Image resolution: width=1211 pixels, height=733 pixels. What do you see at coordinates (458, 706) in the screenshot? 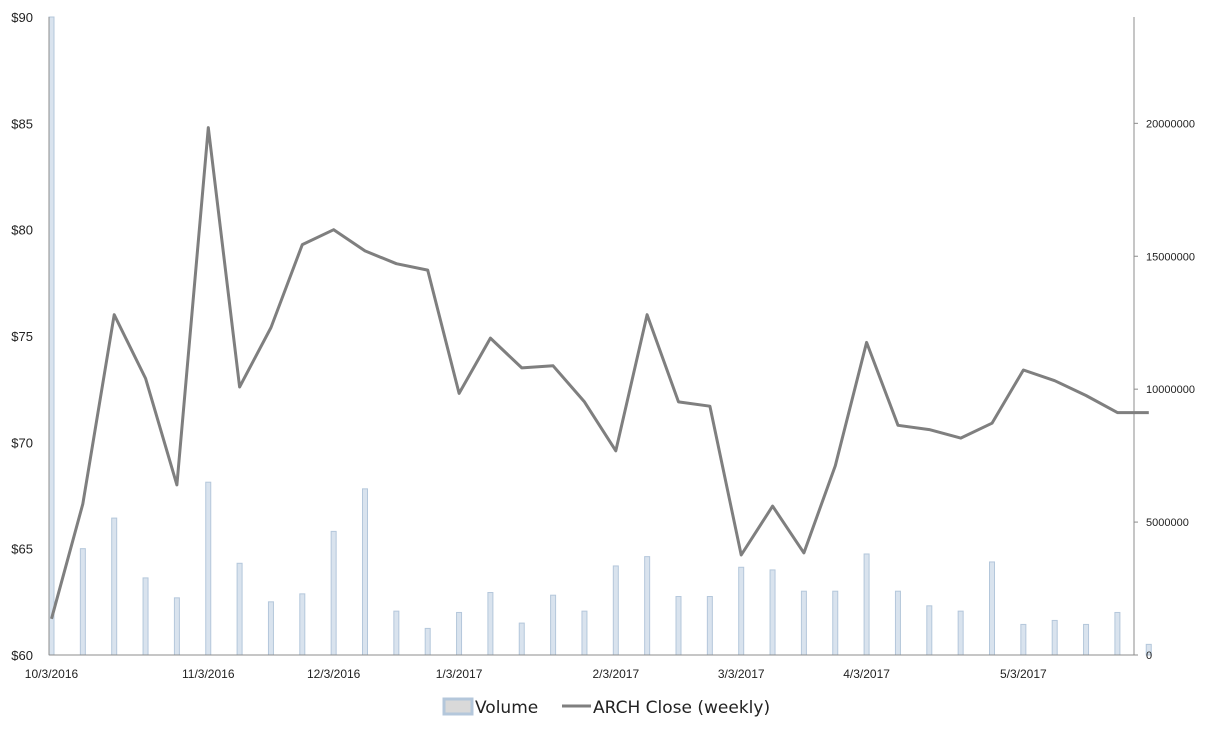
I see `legend-volume-swatch` at bounding box center [458, 706].